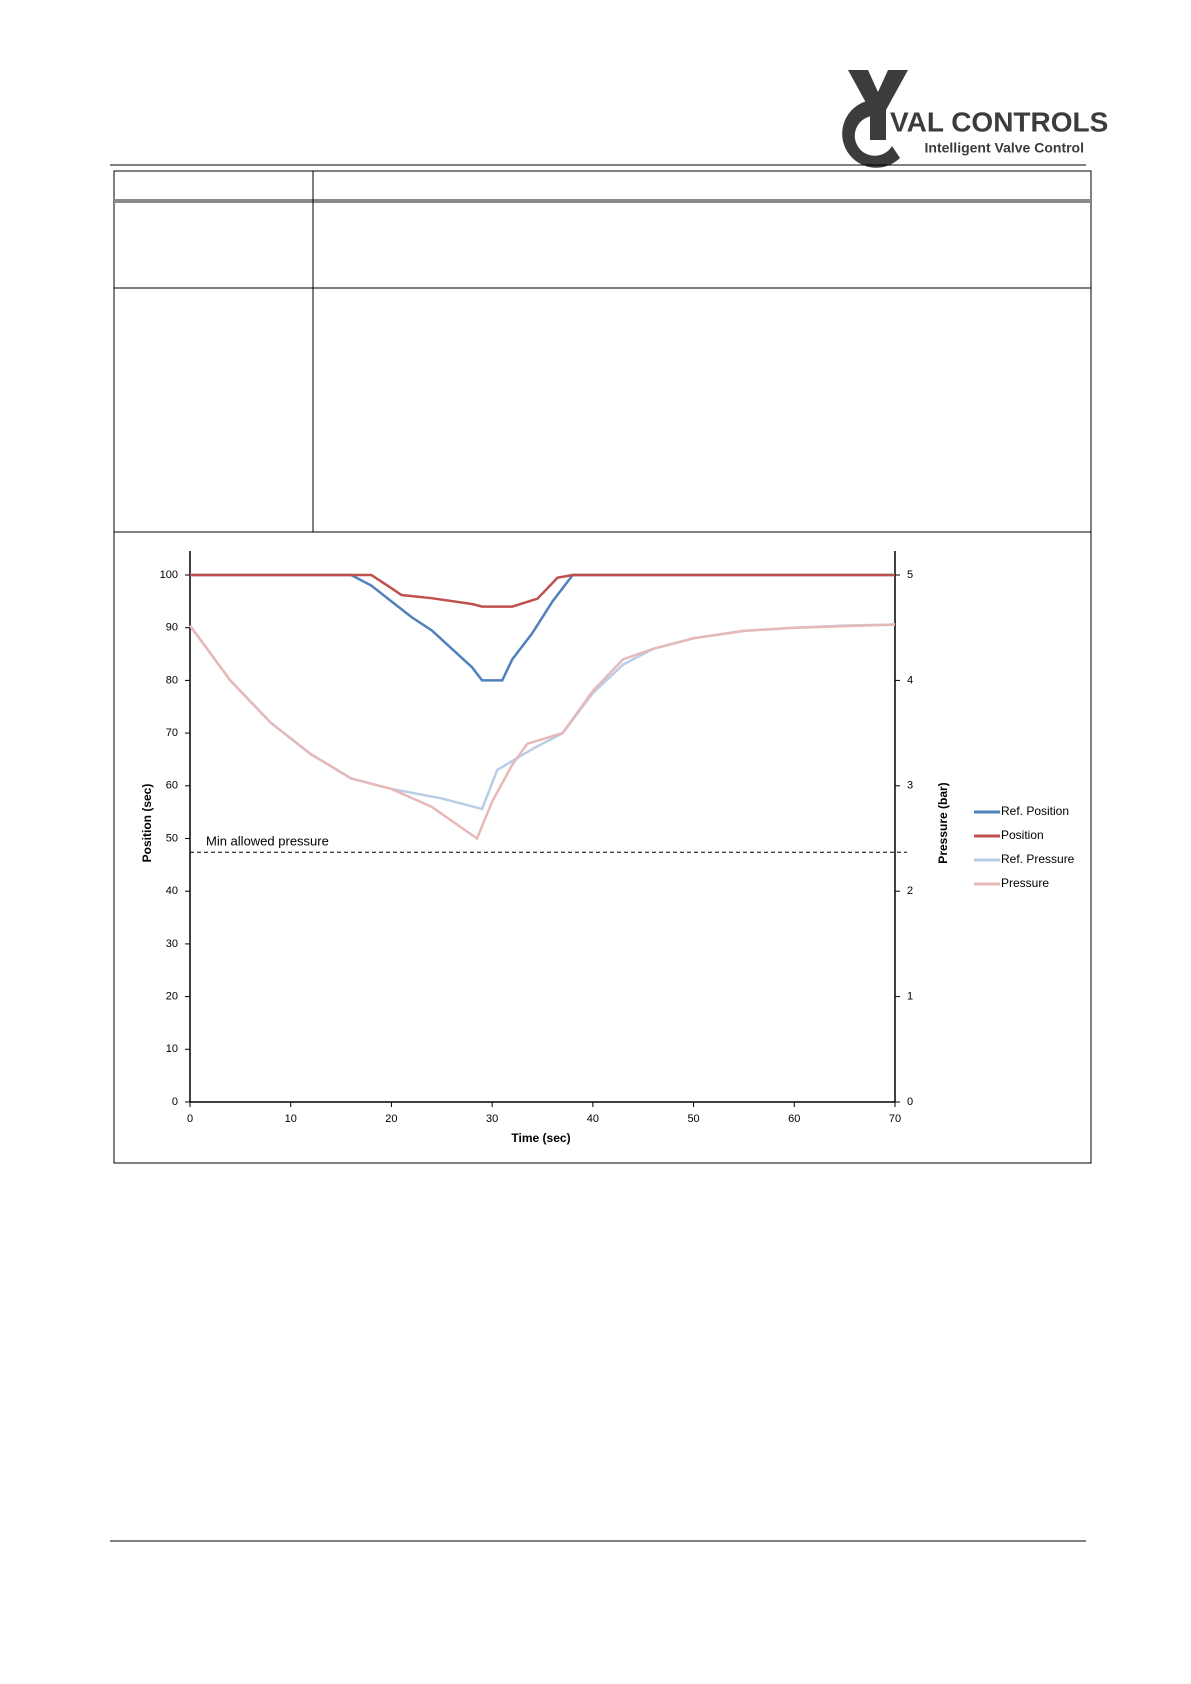 The height and width of the screenshot is (1684, 1191). What do you see at coordinates (999, 121) in the screenshot?
I see `brand: VAL CONTROLS` at bounding box center [999, 121].